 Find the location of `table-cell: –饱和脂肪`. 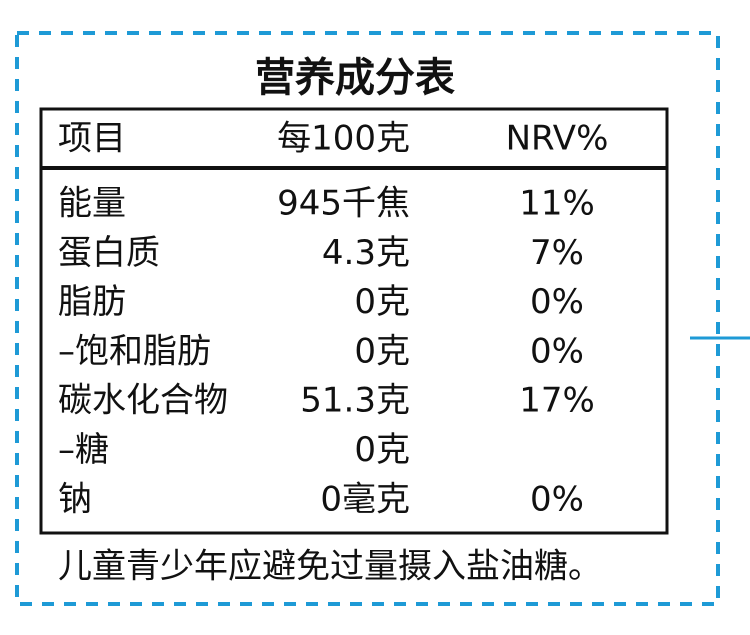

table-cell: –饱和脂肪 is located at coordinates (134, 351).